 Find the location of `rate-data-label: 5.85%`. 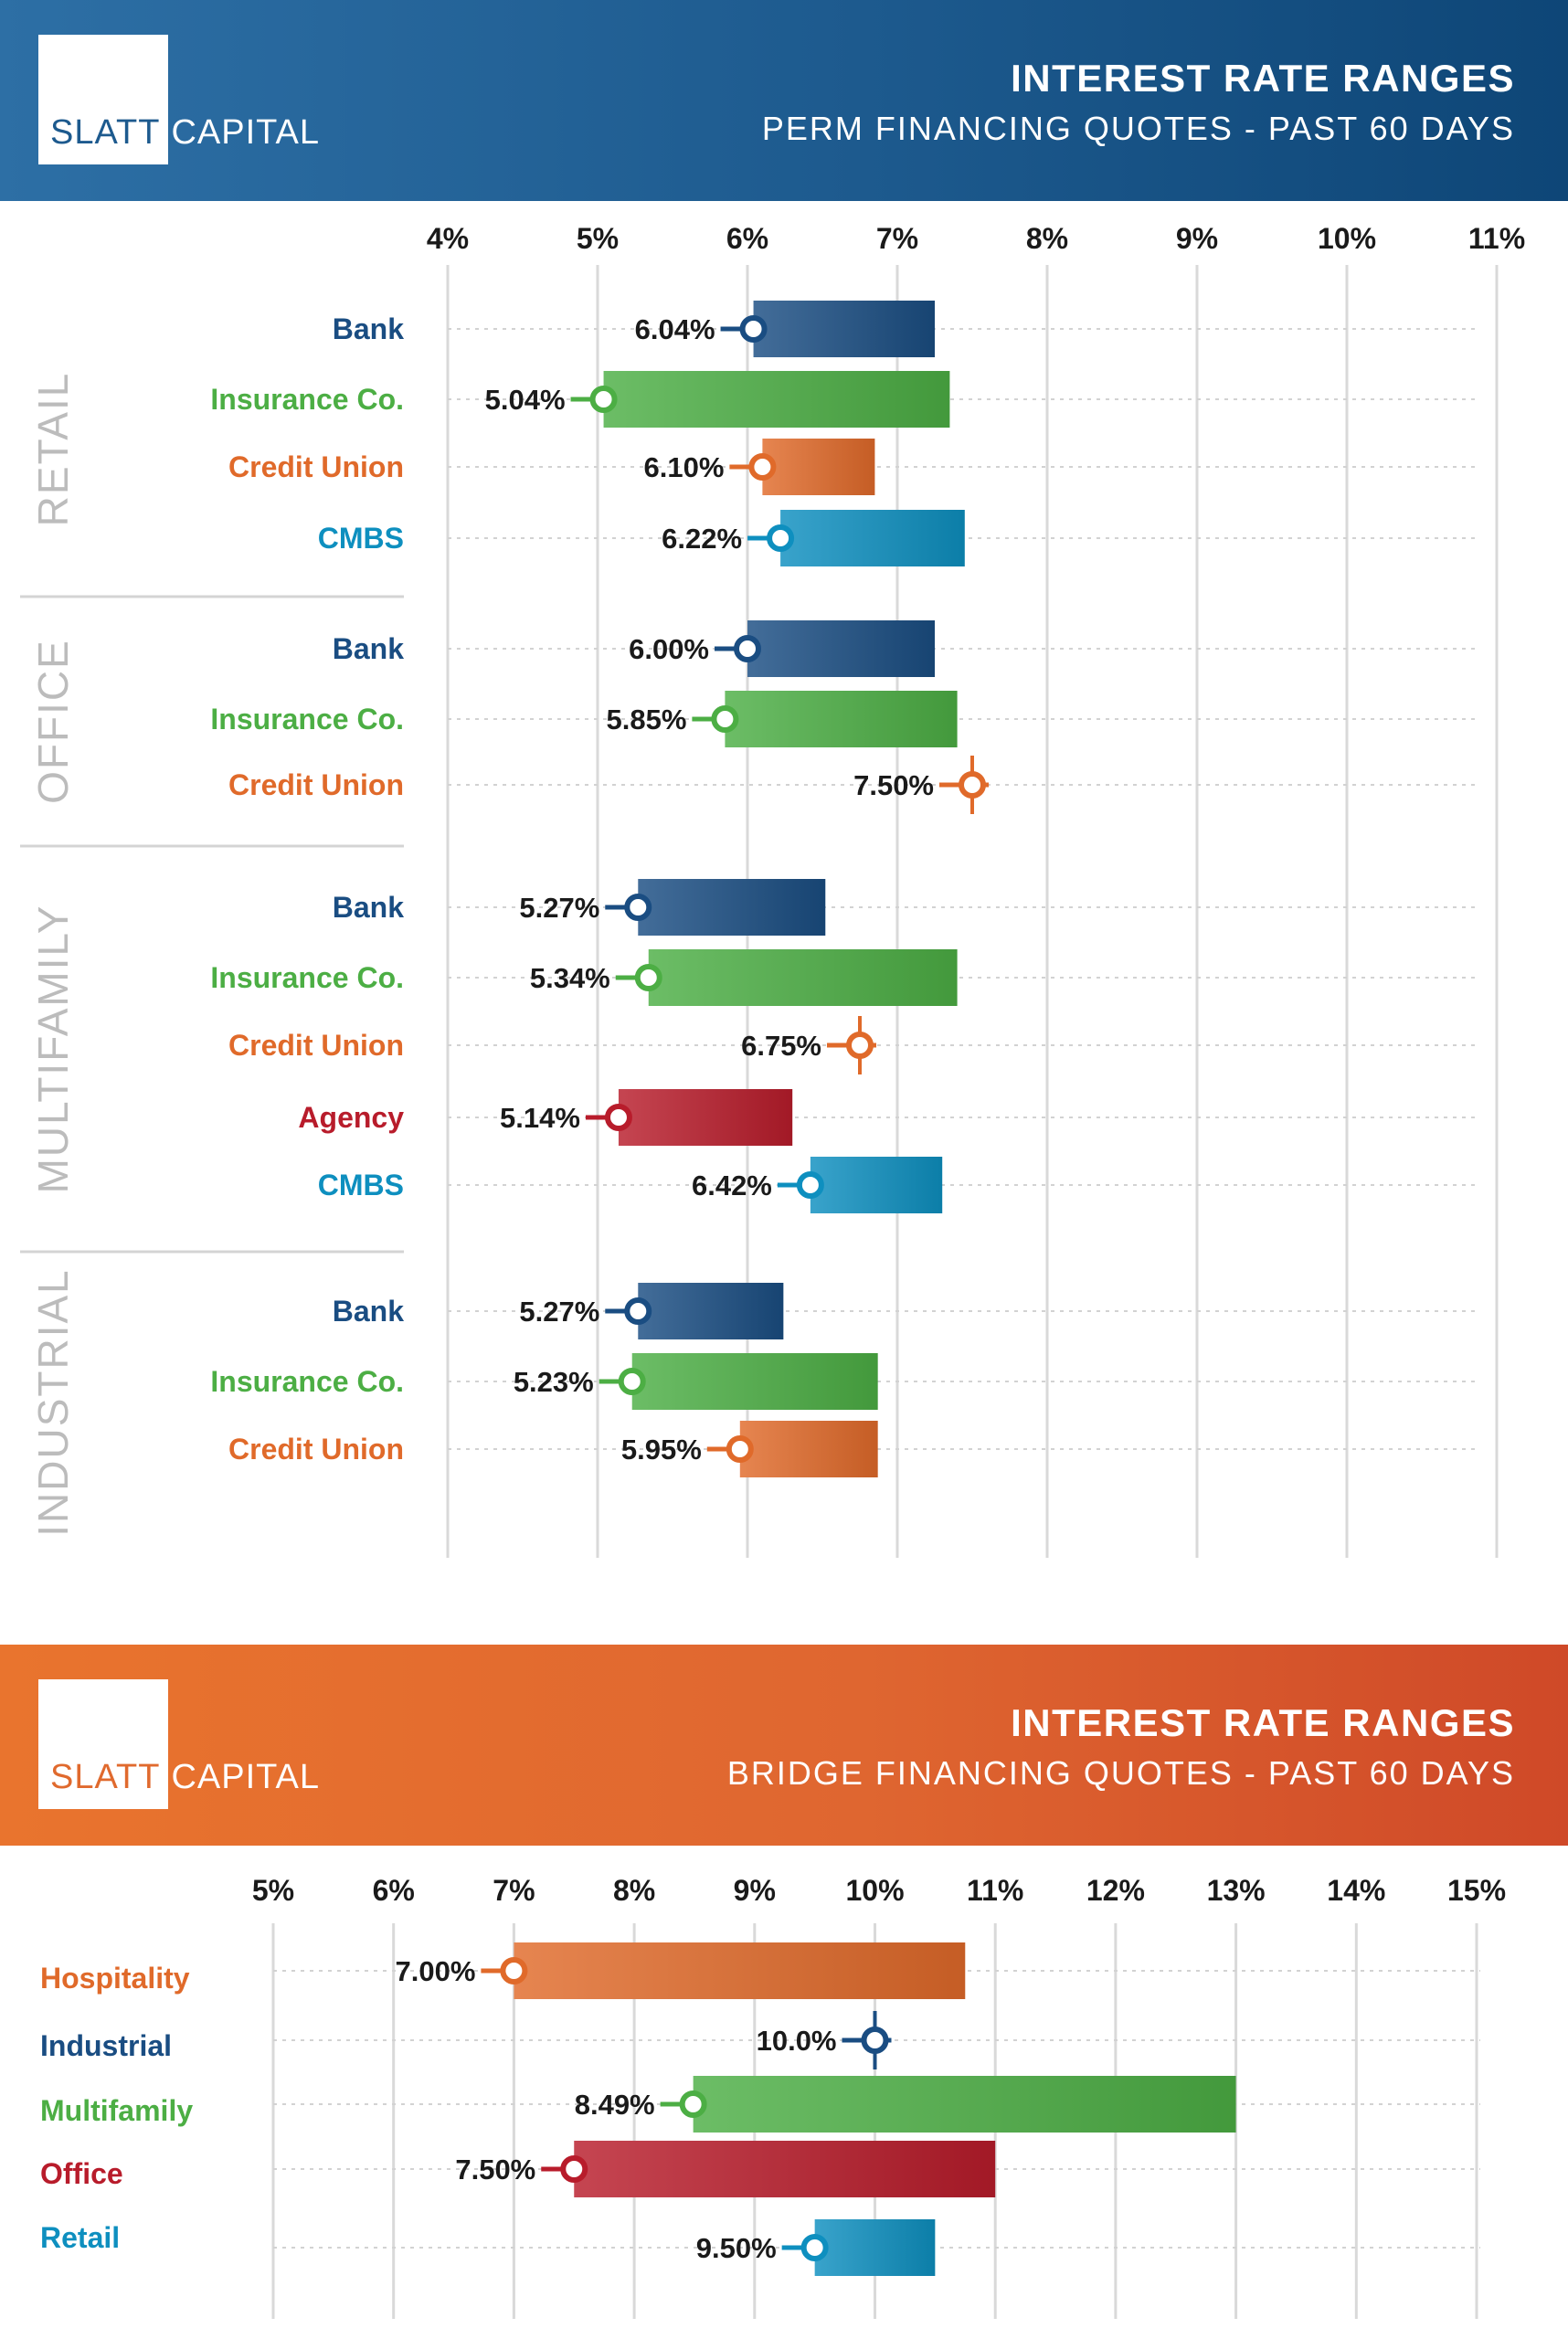

rate-data-label: 5.85% is located at coordinates (646, 720).